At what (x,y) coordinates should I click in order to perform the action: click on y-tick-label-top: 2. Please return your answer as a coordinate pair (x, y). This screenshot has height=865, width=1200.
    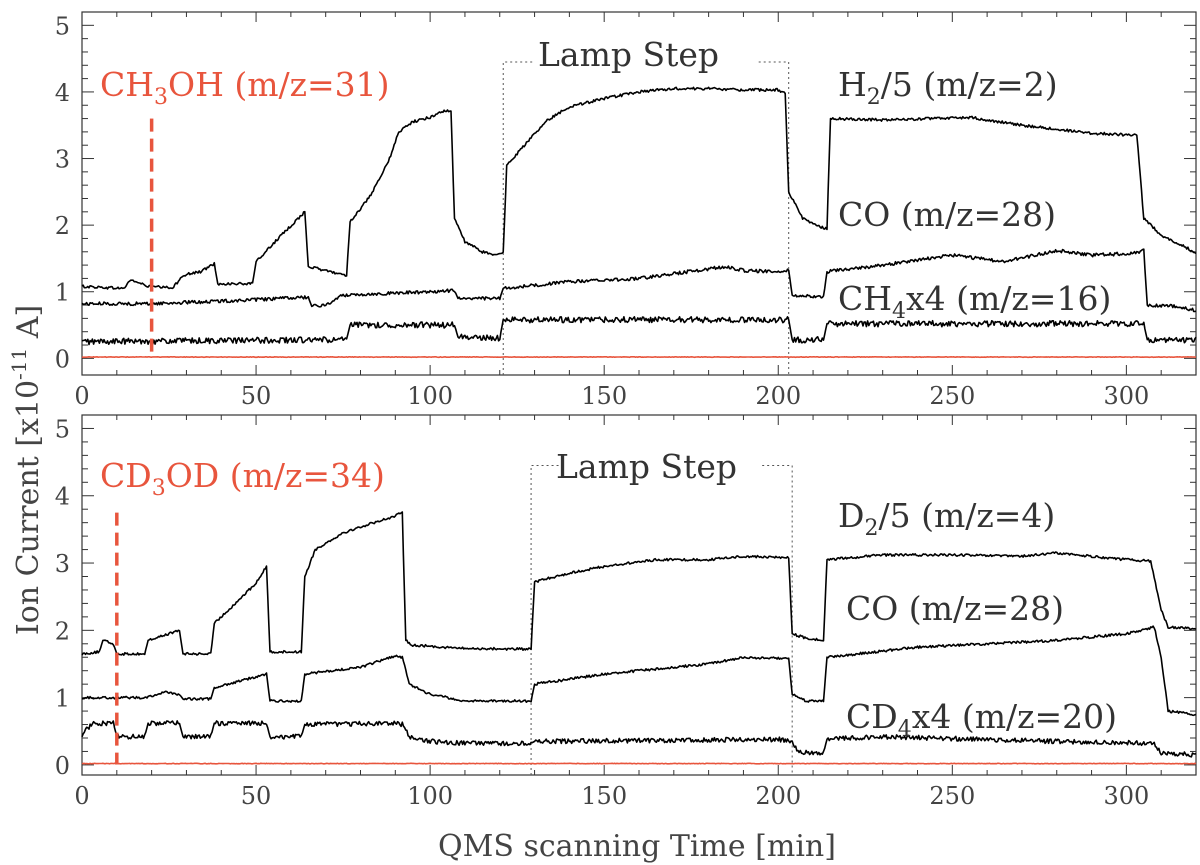
    Looking at the image, I should click on (62, 226).